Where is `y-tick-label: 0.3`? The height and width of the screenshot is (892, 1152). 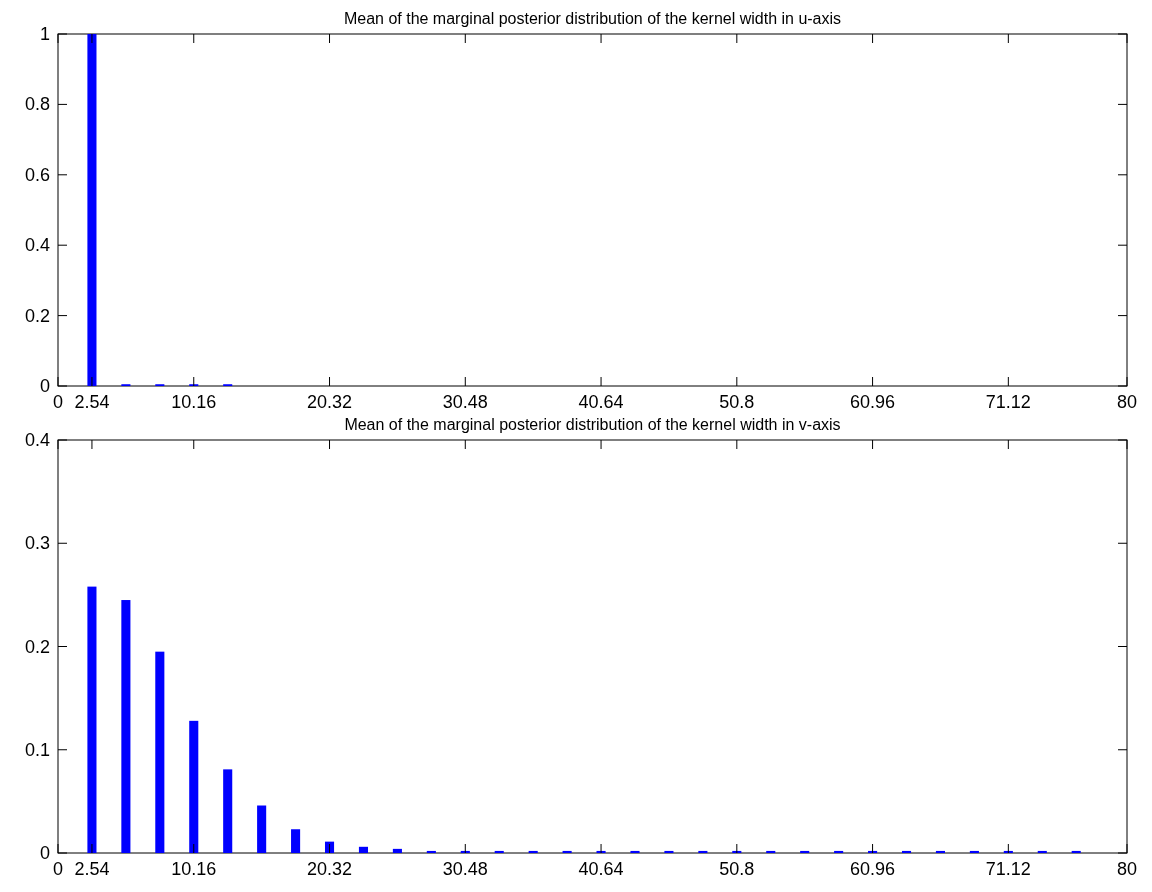 y-tick-label: 0.3 is located at coordinates (37, 543).